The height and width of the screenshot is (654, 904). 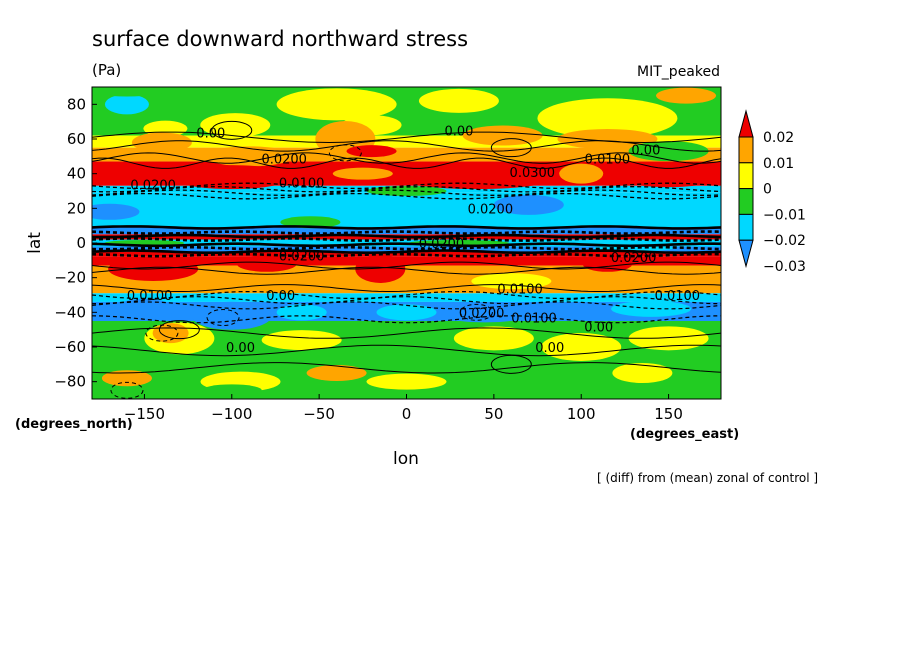 I want to click on y-tick-label: 40, so click(x=76, y=174).